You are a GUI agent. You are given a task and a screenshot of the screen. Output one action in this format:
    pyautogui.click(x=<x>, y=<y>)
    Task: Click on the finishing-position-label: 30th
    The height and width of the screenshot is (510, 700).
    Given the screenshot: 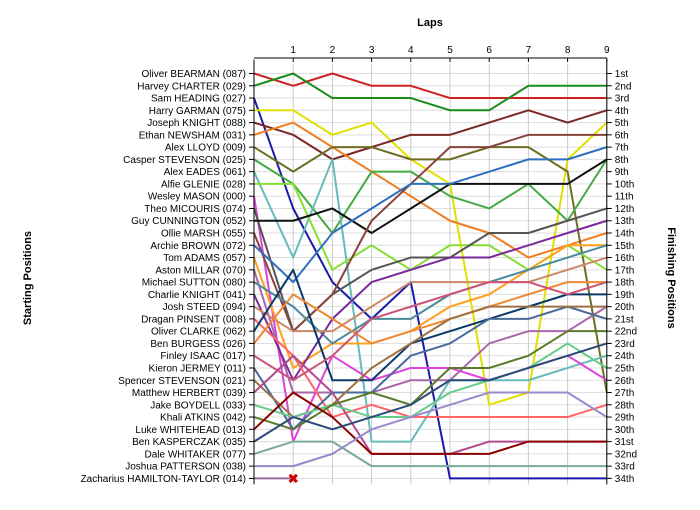 What is the action you would take?
    pyautogui.click(x=624, y=430)
    